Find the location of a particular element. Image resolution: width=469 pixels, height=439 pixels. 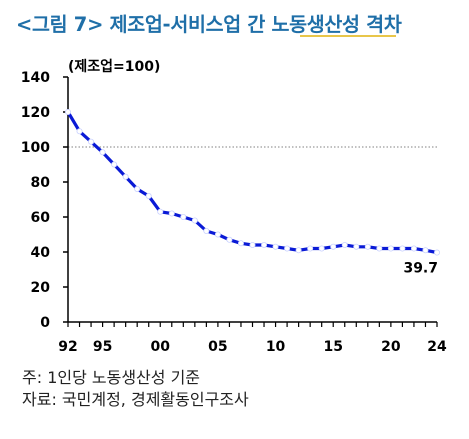

y-tick-label: 100 is located at coordinates (35, 148).